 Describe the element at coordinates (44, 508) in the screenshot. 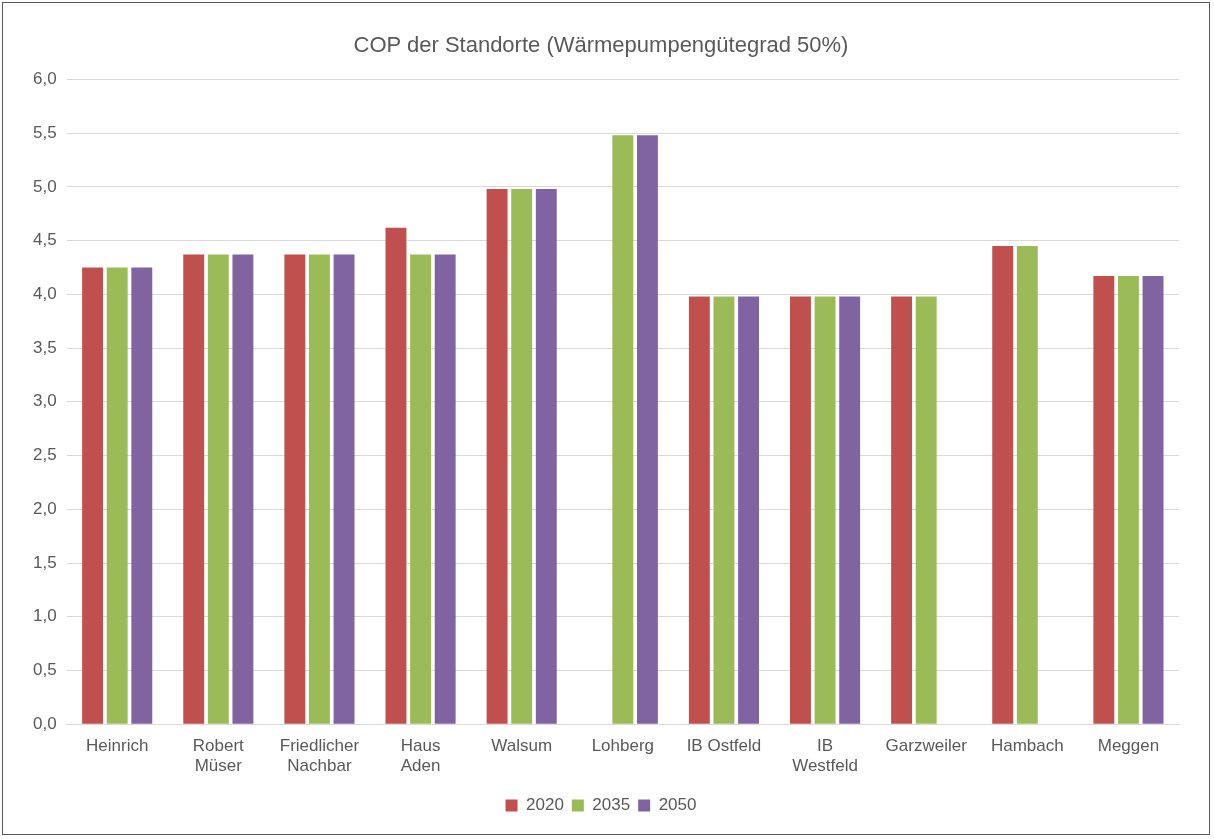

I see `y-tick-label: 2,0` at that location.